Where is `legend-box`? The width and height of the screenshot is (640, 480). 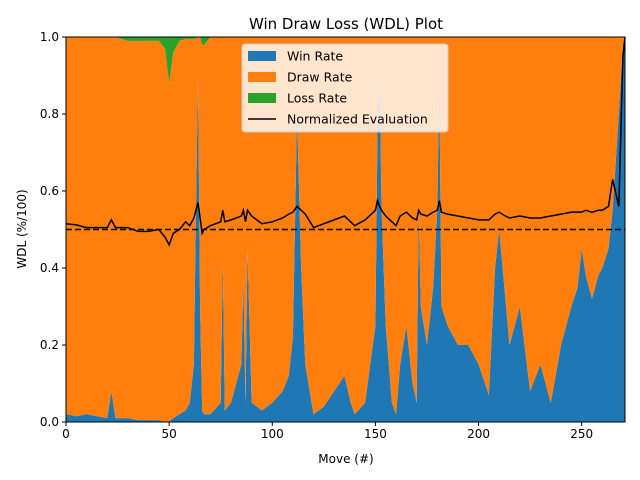 legend-box is located at coordinates (345, 88).